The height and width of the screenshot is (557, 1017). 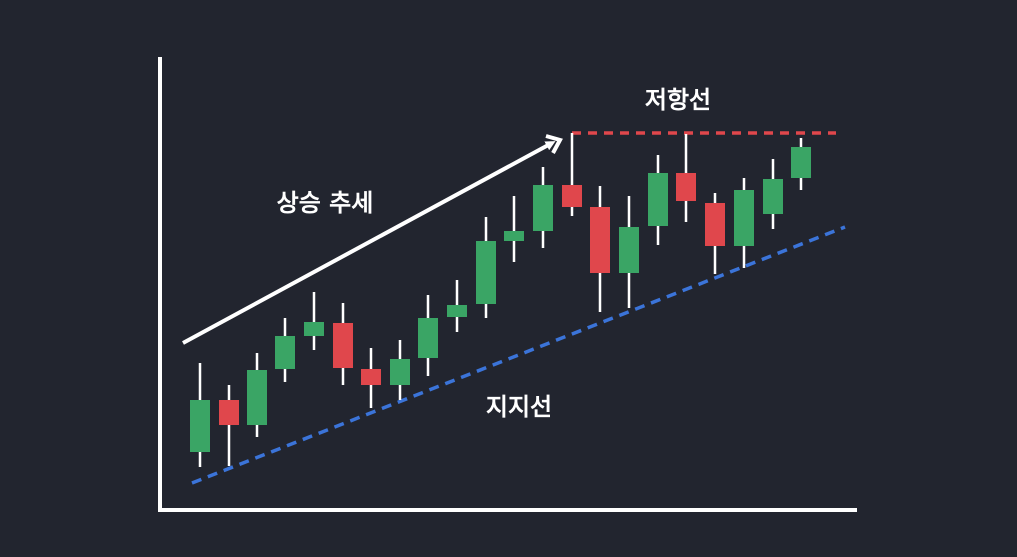 I want to click on support-label: 지지선, so click(x=519, y=407).